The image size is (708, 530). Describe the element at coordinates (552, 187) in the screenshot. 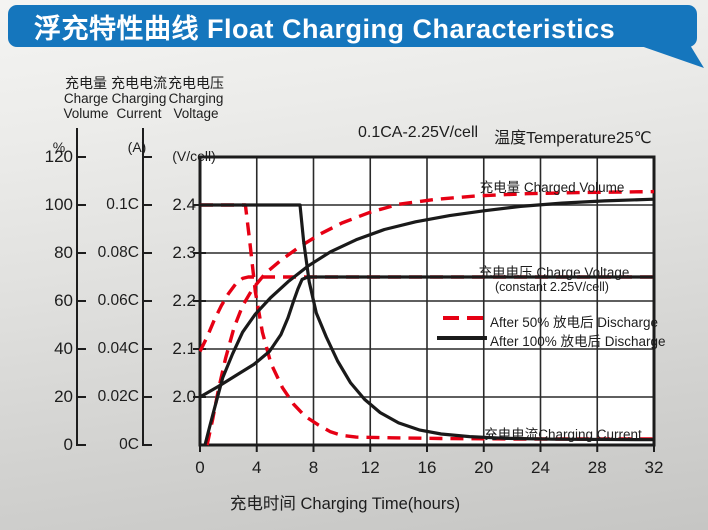

I see `charged-volume-curve-label: 充电量 Charged Volume` at that location.